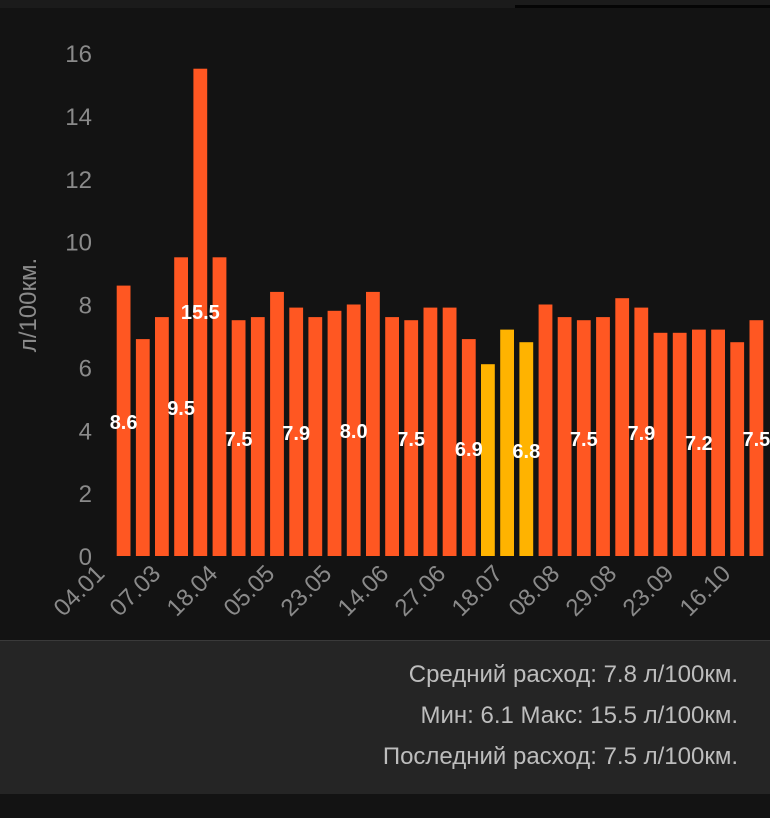 Image resolution: width=770 pixels, height=818 pixels. I want to click on y-tick-label: 6, so click(85, 368).